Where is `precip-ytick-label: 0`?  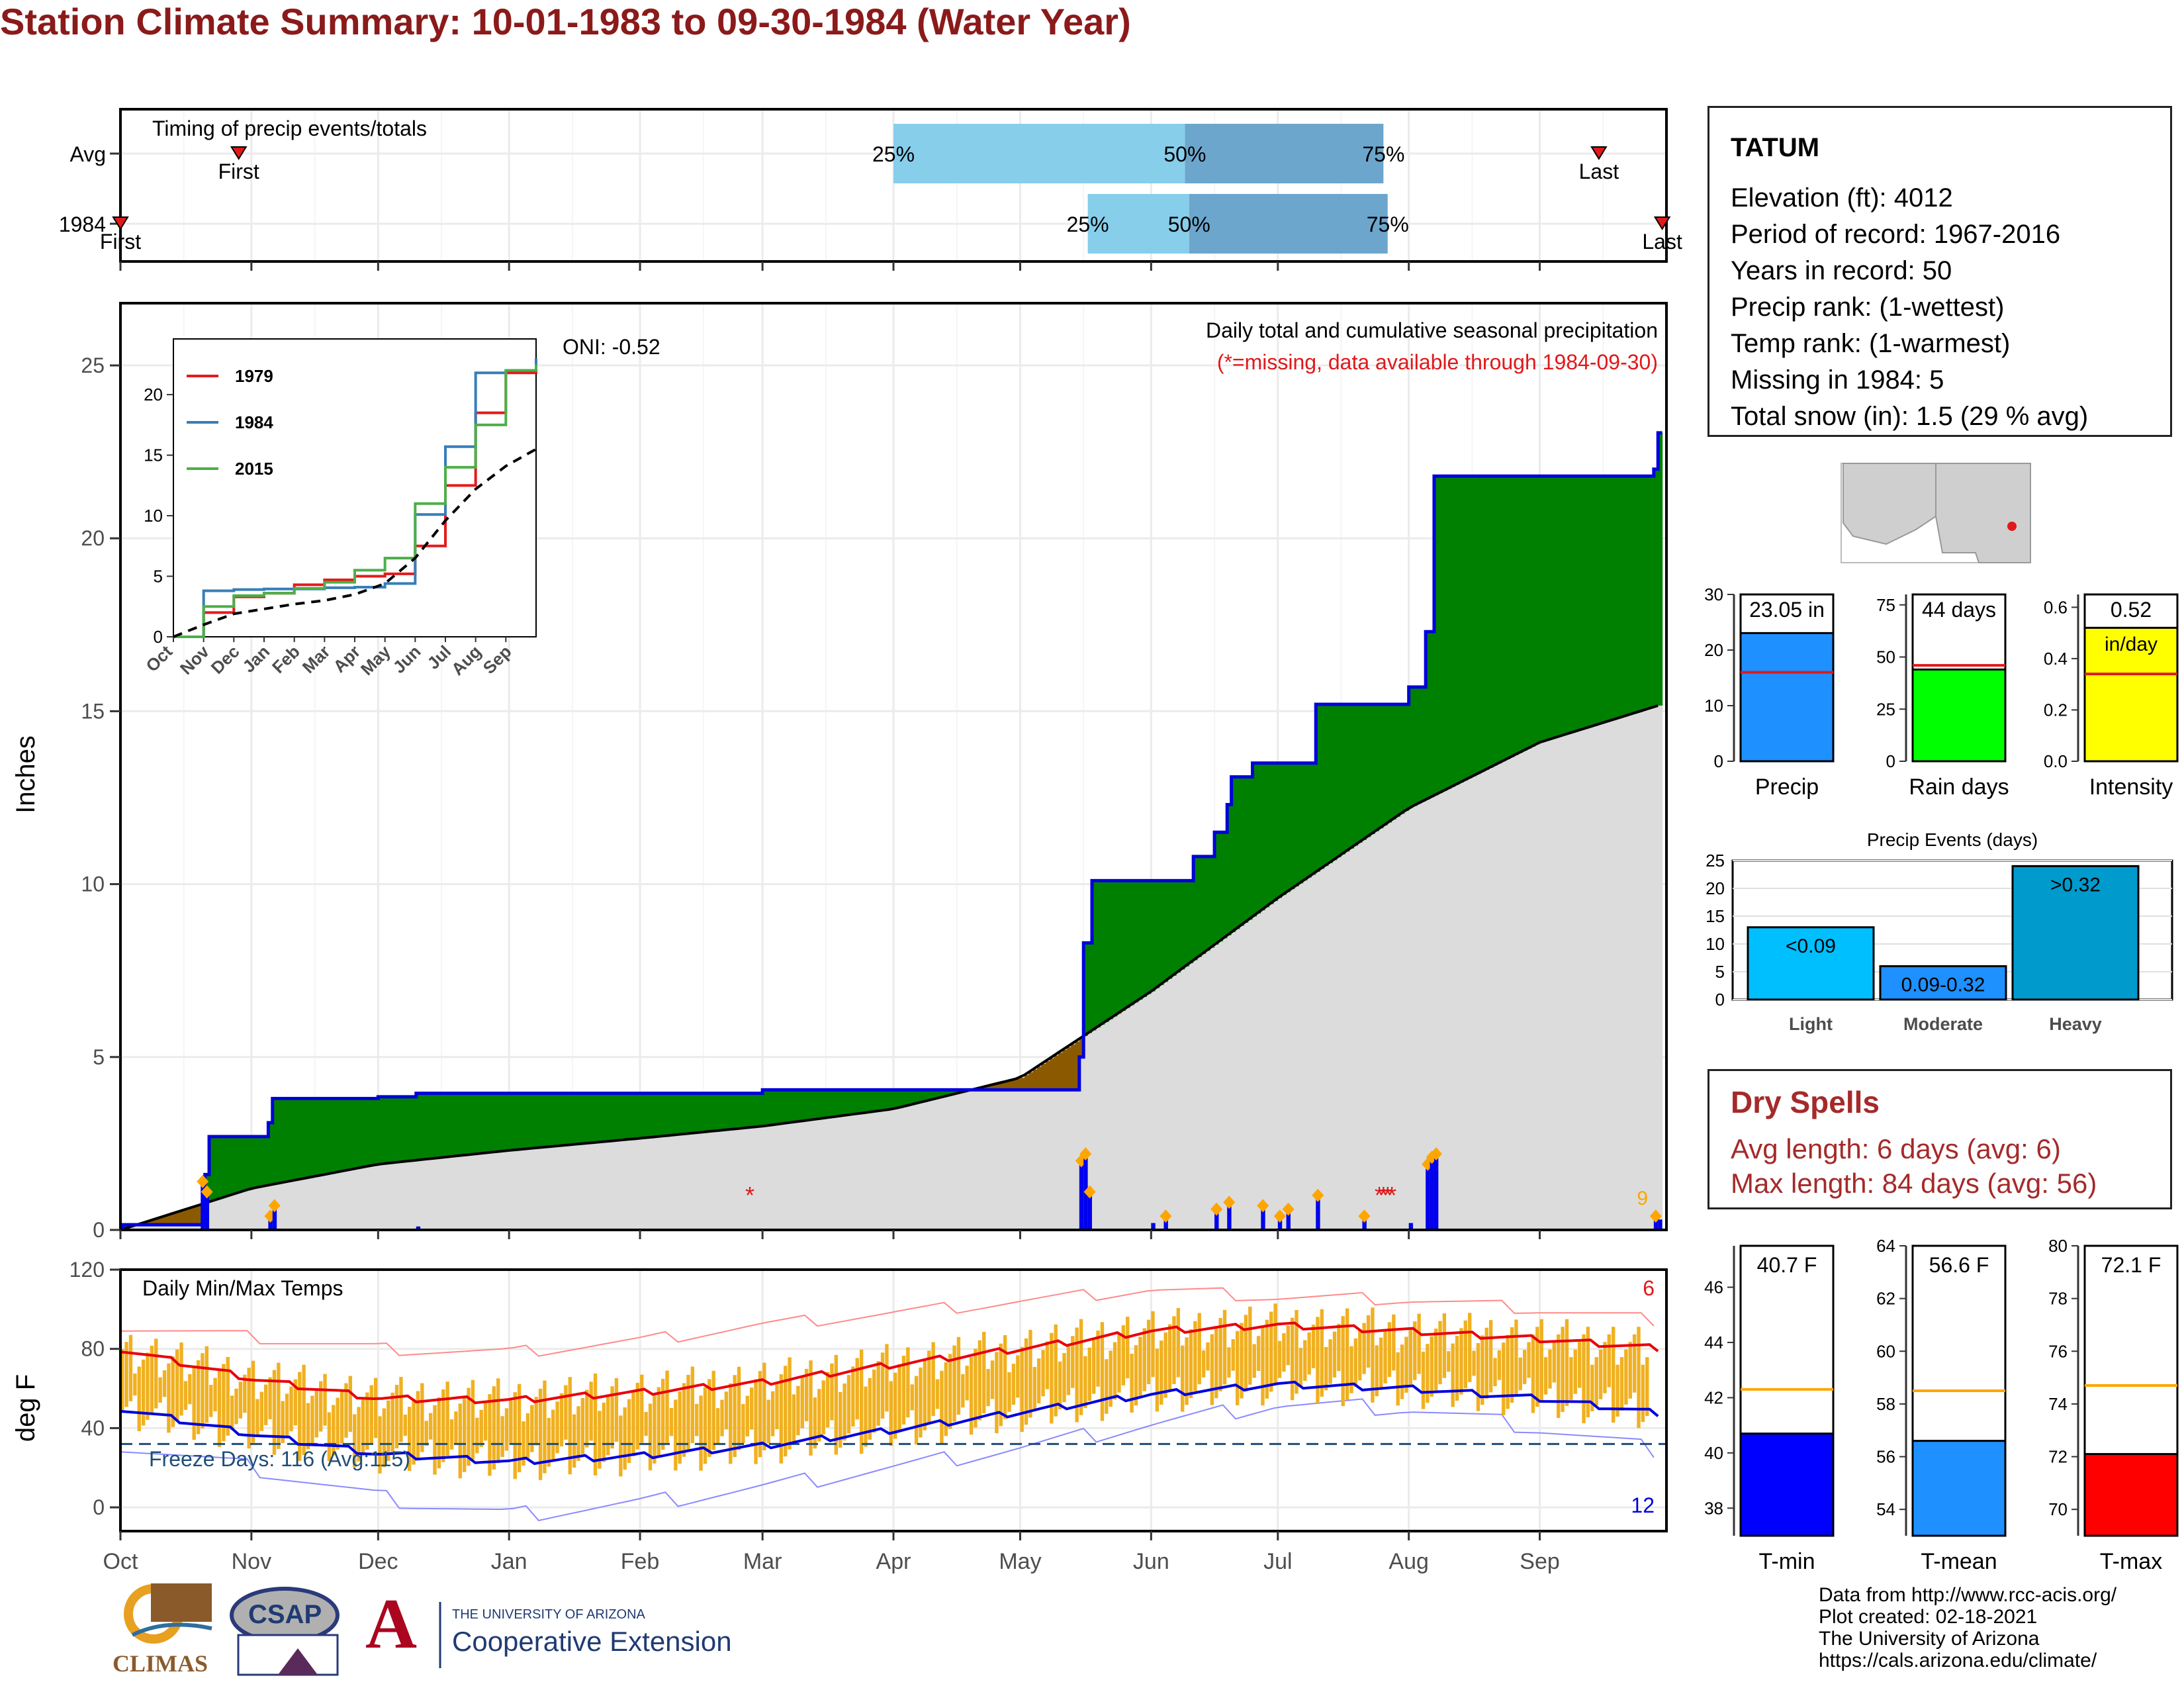 precip-ytick-label: 0 is located at coordinates (99, 1230).